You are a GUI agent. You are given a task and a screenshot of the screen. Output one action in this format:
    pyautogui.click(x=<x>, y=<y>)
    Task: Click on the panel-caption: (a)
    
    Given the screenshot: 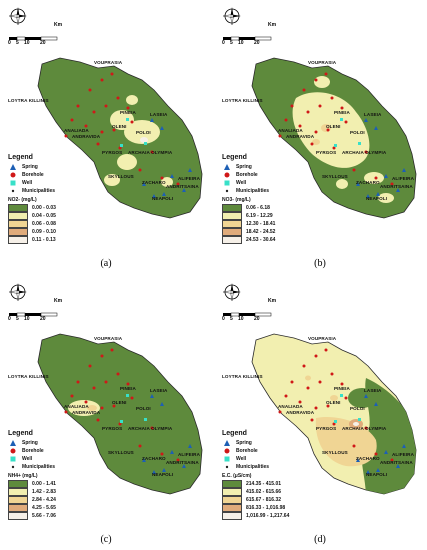 What is the action you would take?
    pyautogui.click(x=106, y=263)
    